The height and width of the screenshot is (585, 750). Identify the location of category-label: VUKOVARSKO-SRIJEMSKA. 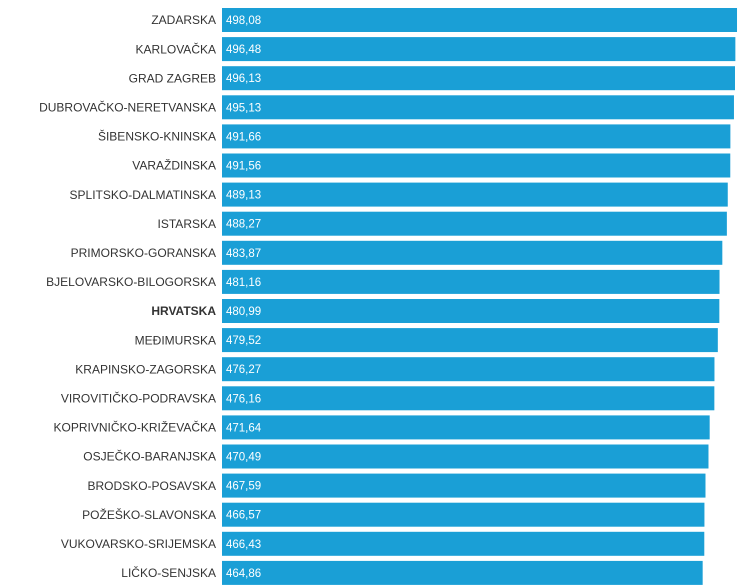
(138, 544).